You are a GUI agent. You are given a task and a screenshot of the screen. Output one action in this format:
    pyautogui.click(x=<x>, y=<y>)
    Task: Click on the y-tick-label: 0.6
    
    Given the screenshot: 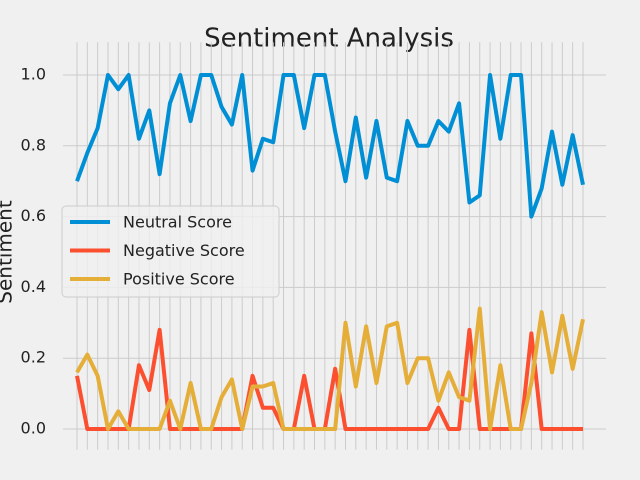 What is the action you would take?
    pyautogui.click(x=33, y=215)
    